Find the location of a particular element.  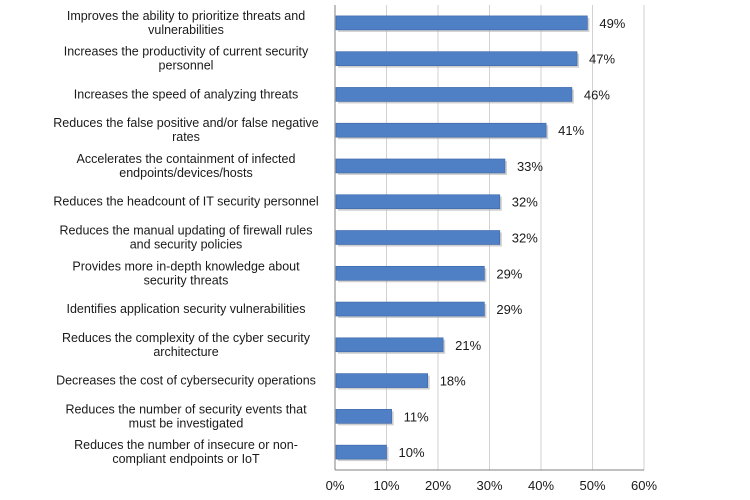

category-label: compliant endpoints or IoT is located at coordinates (186, 459).